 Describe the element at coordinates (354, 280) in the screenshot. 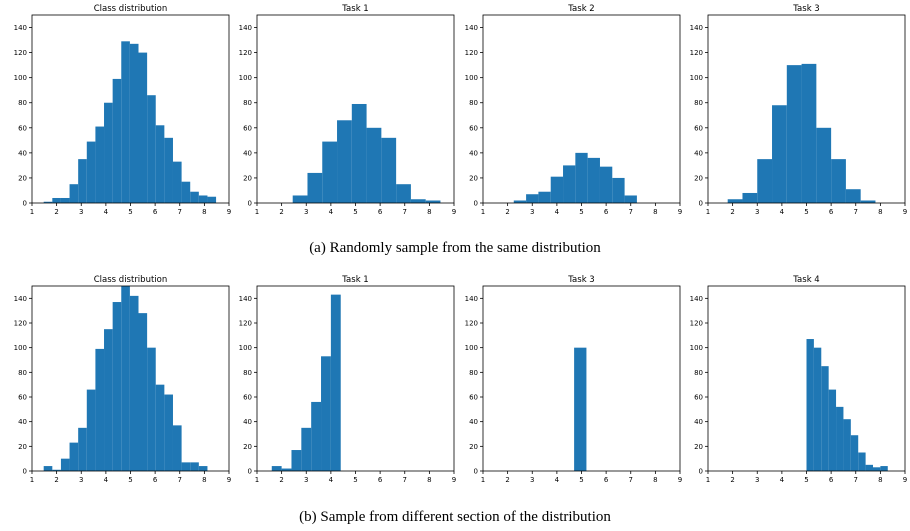

I see `panel-title: Task 1` at that location.